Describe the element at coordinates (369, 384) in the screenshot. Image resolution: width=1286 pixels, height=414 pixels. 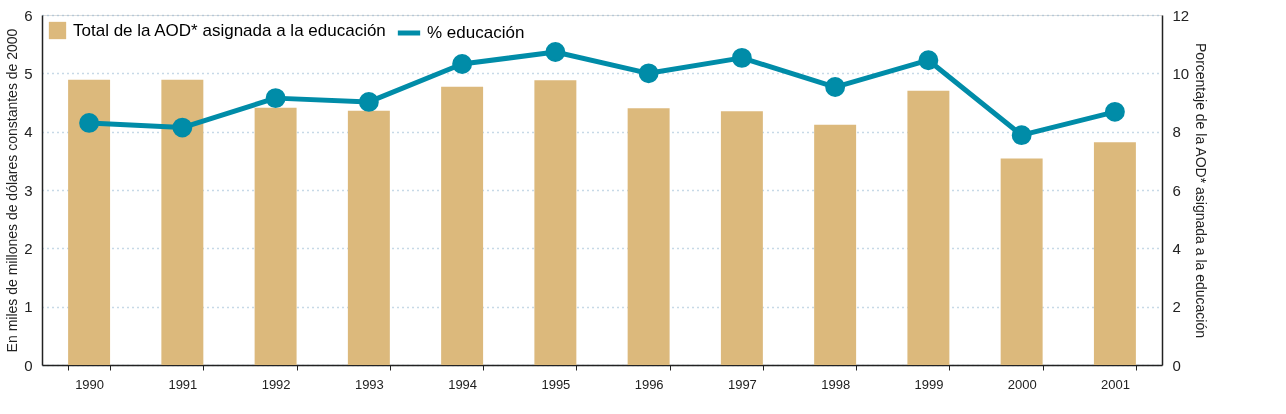
I see `x-tick-label: 1993` at that location.